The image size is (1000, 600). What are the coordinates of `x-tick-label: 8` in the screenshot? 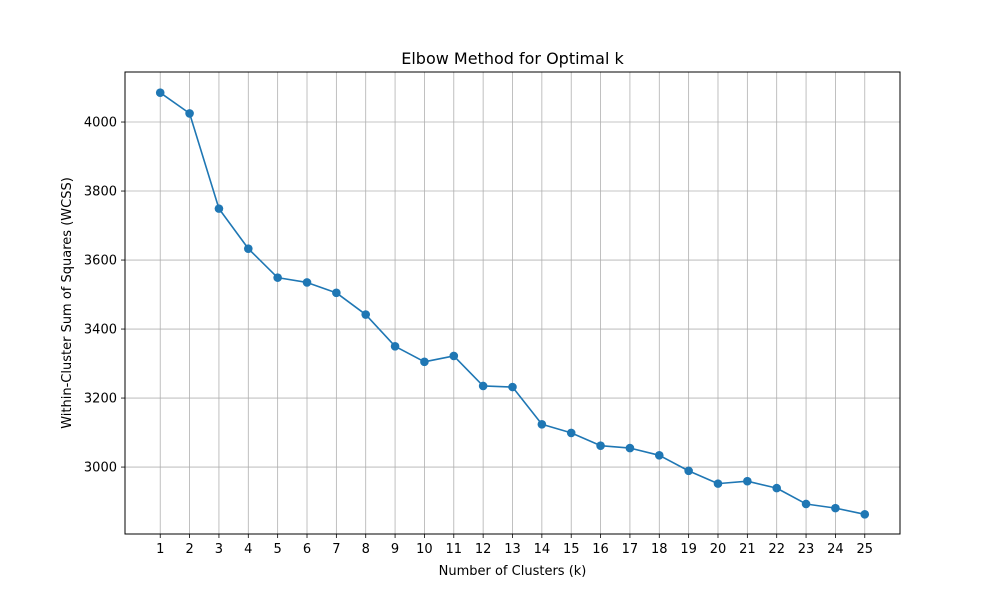 It's located at (366, 549).